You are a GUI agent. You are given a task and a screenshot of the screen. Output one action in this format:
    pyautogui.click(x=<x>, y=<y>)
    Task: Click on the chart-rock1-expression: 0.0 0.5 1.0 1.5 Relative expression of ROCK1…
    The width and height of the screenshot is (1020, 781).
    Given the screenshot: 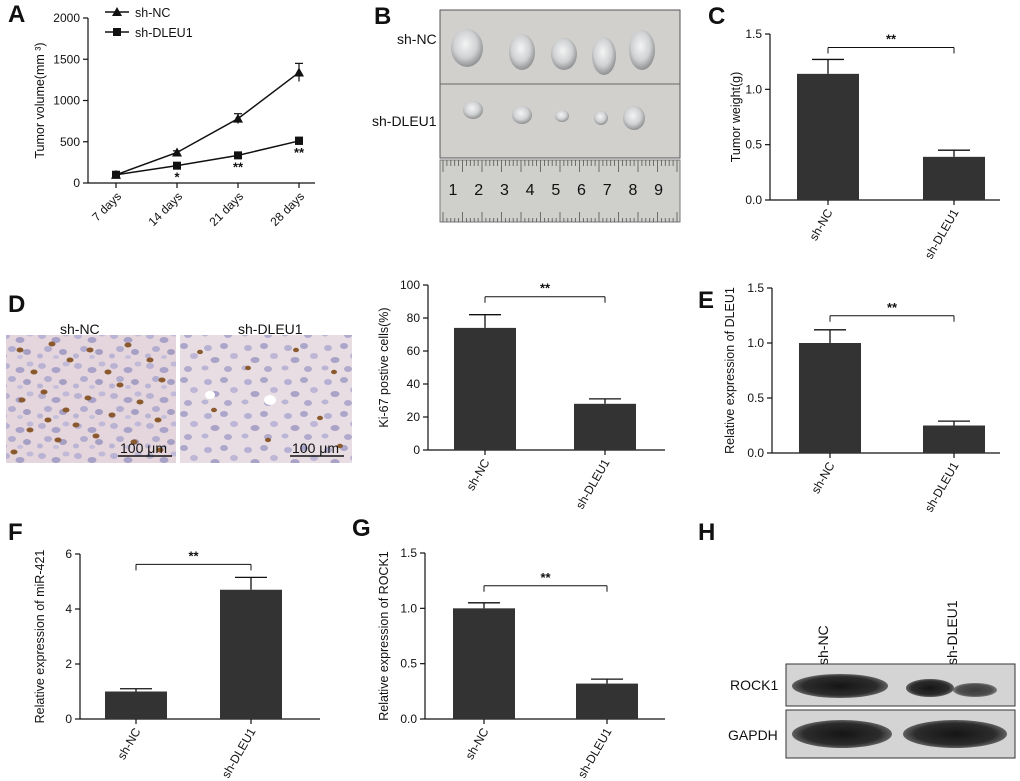 What is the action you would take?
    pyautogui.click(x=521, y=663)
    